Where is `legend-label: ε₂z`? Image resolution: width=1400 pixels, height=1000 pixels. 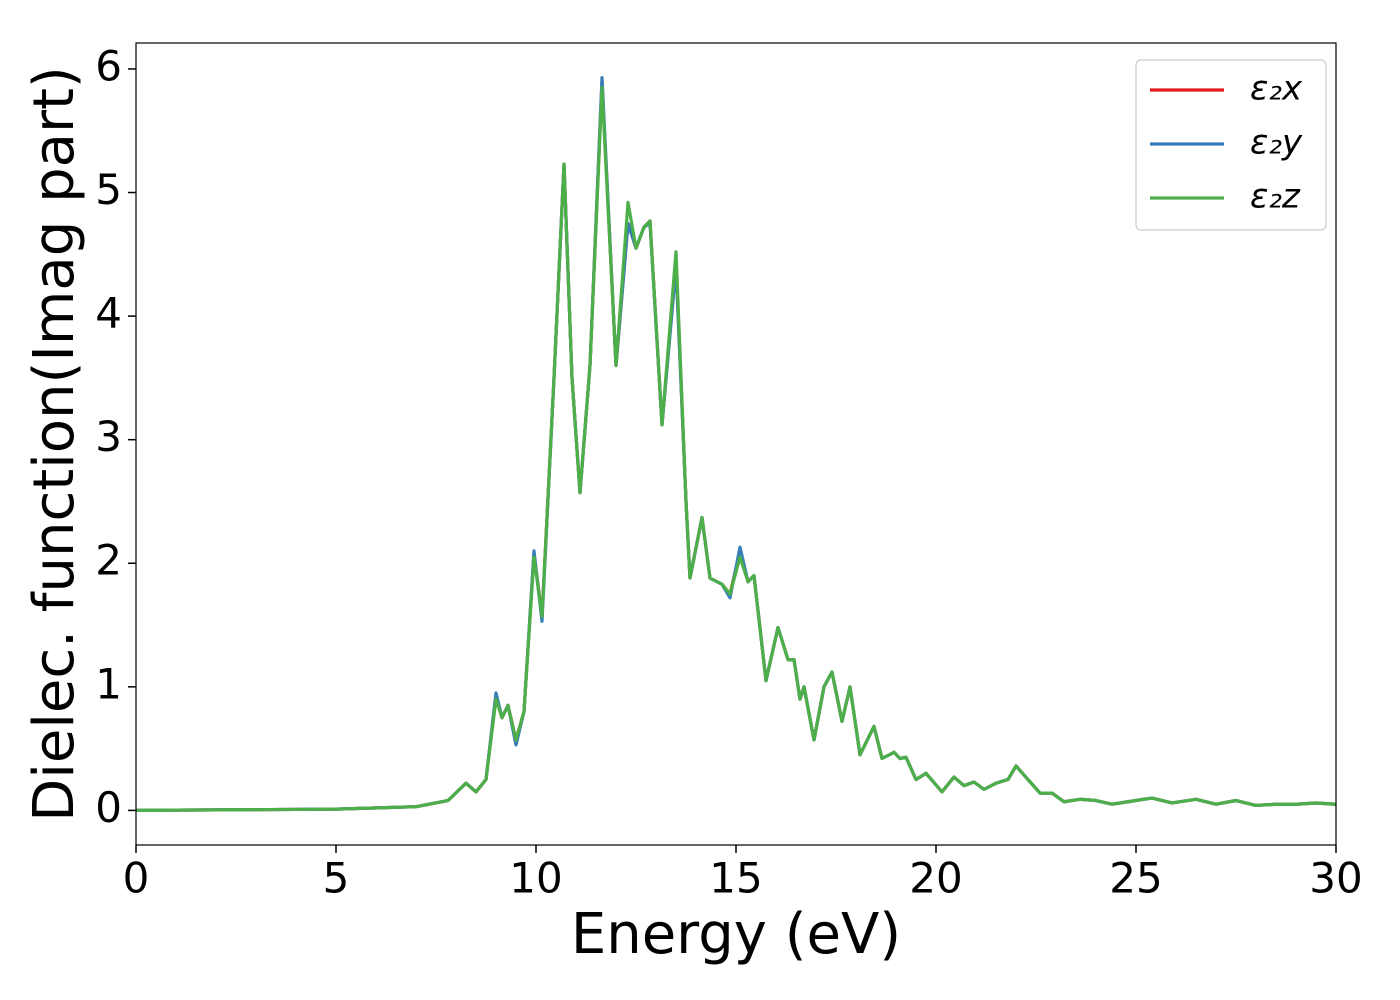
legend-label: ε₂z is located at coordinates (1275, 197).